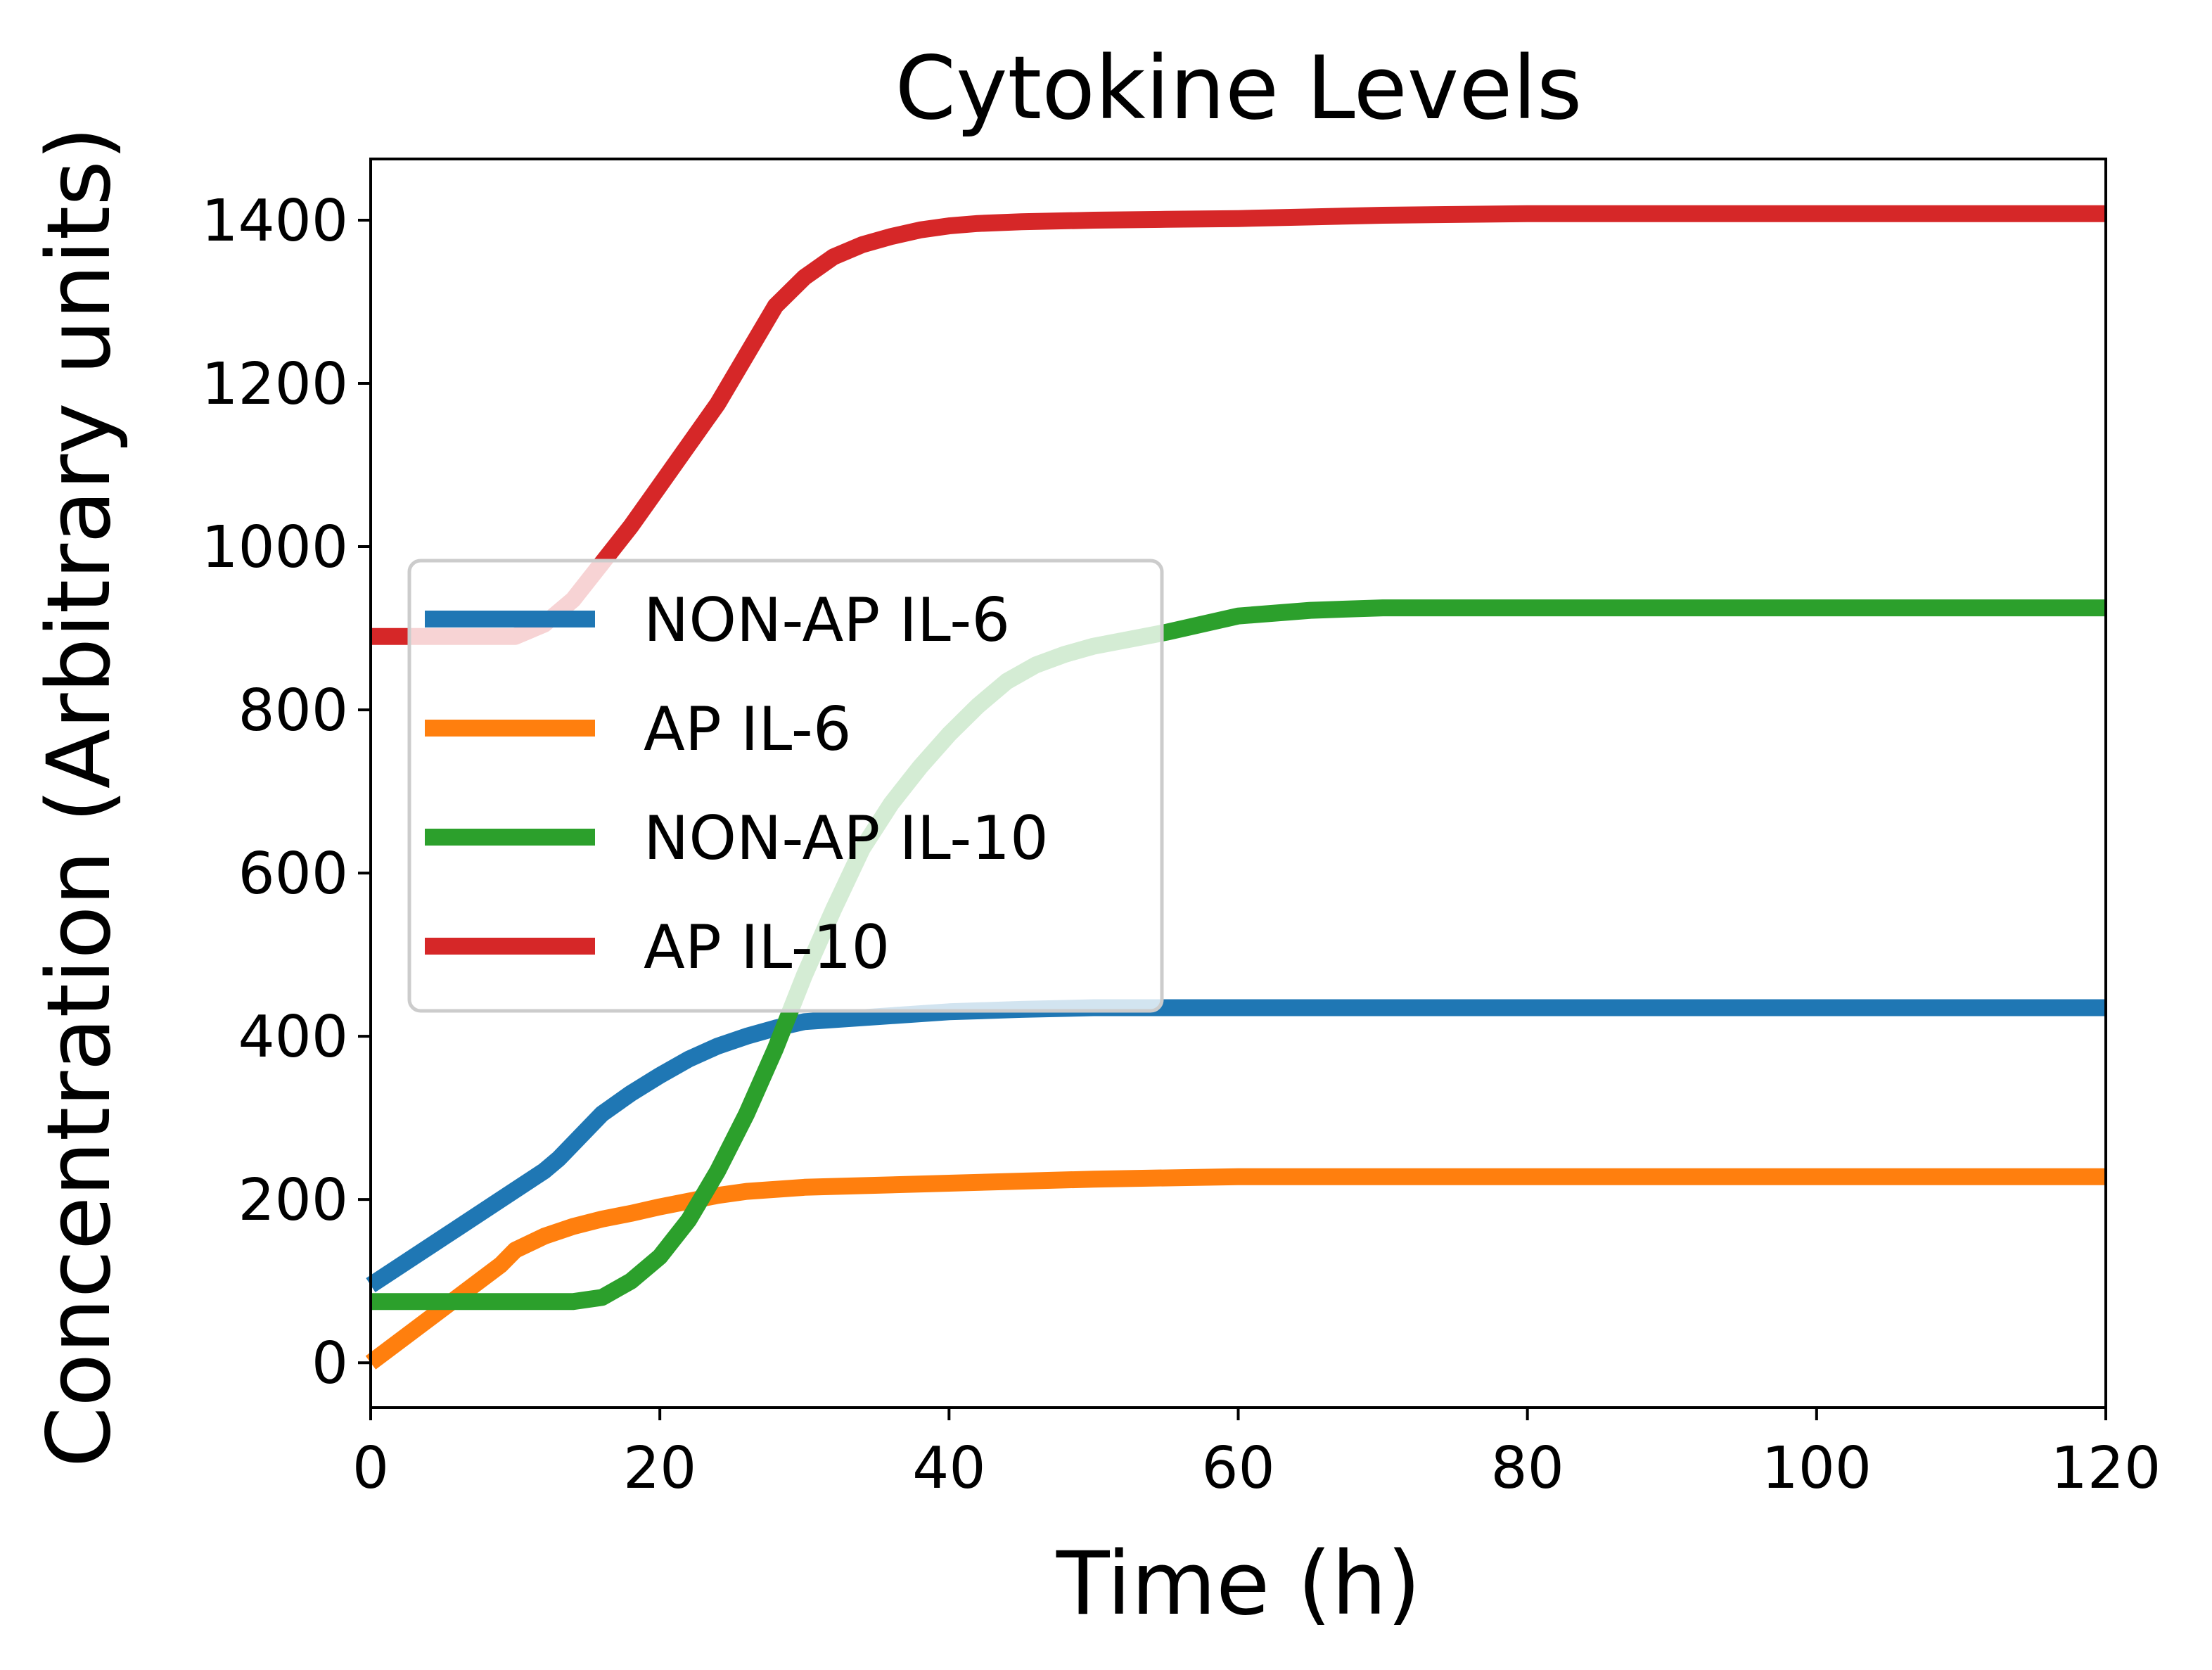 This screenshot has height=1670, width=2212. What do you see at coordinates (293, 1037) in the screenshot?
I see `y-tick-label: 400` at bounding box center [293, 1037].